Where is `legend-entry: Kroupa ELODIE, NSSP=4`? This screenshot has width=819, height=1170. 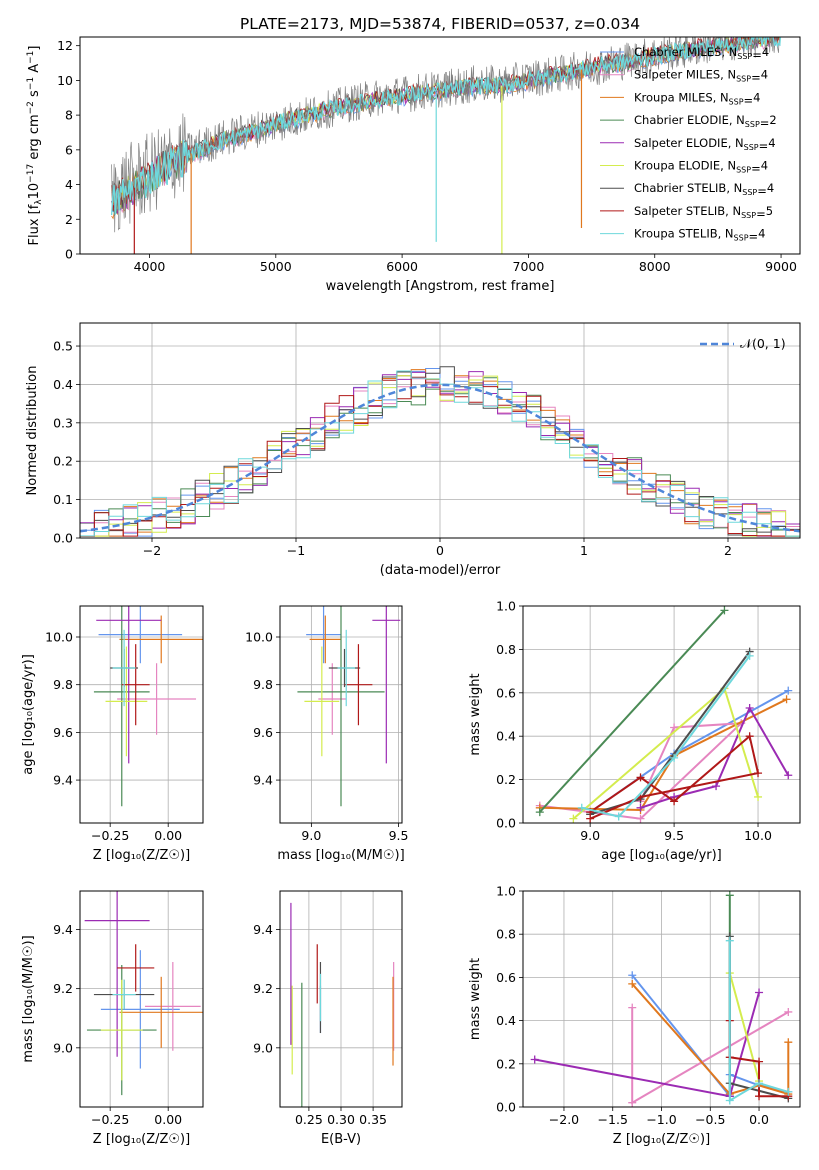 legend-entry: Kroupa ELODIE, NSSP=4 is located at coordinates (701, 167).